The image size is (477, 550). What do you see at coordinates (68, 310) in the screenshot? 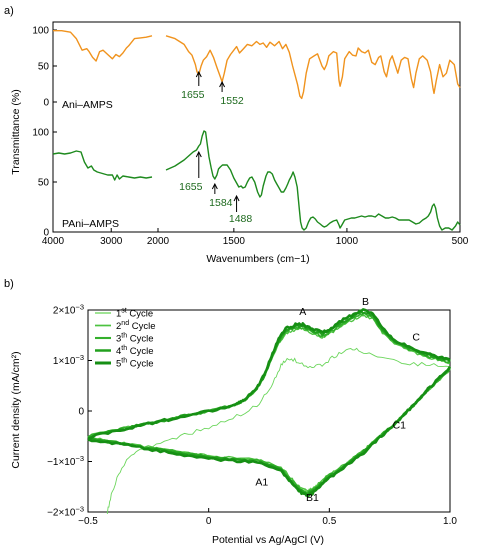
I see `cv-y-tick-label: 2×10⁻³` at bounding box center [68, 310].